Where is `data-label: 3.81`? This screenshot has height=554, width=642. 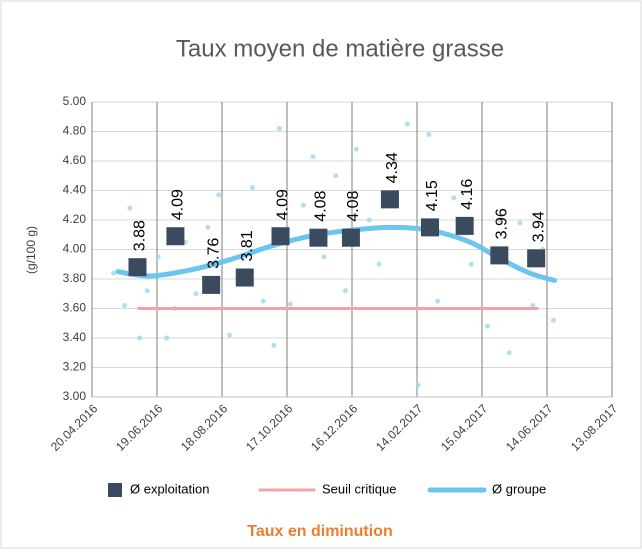
data-label: 3.81 is located at coordinates (247, 245).